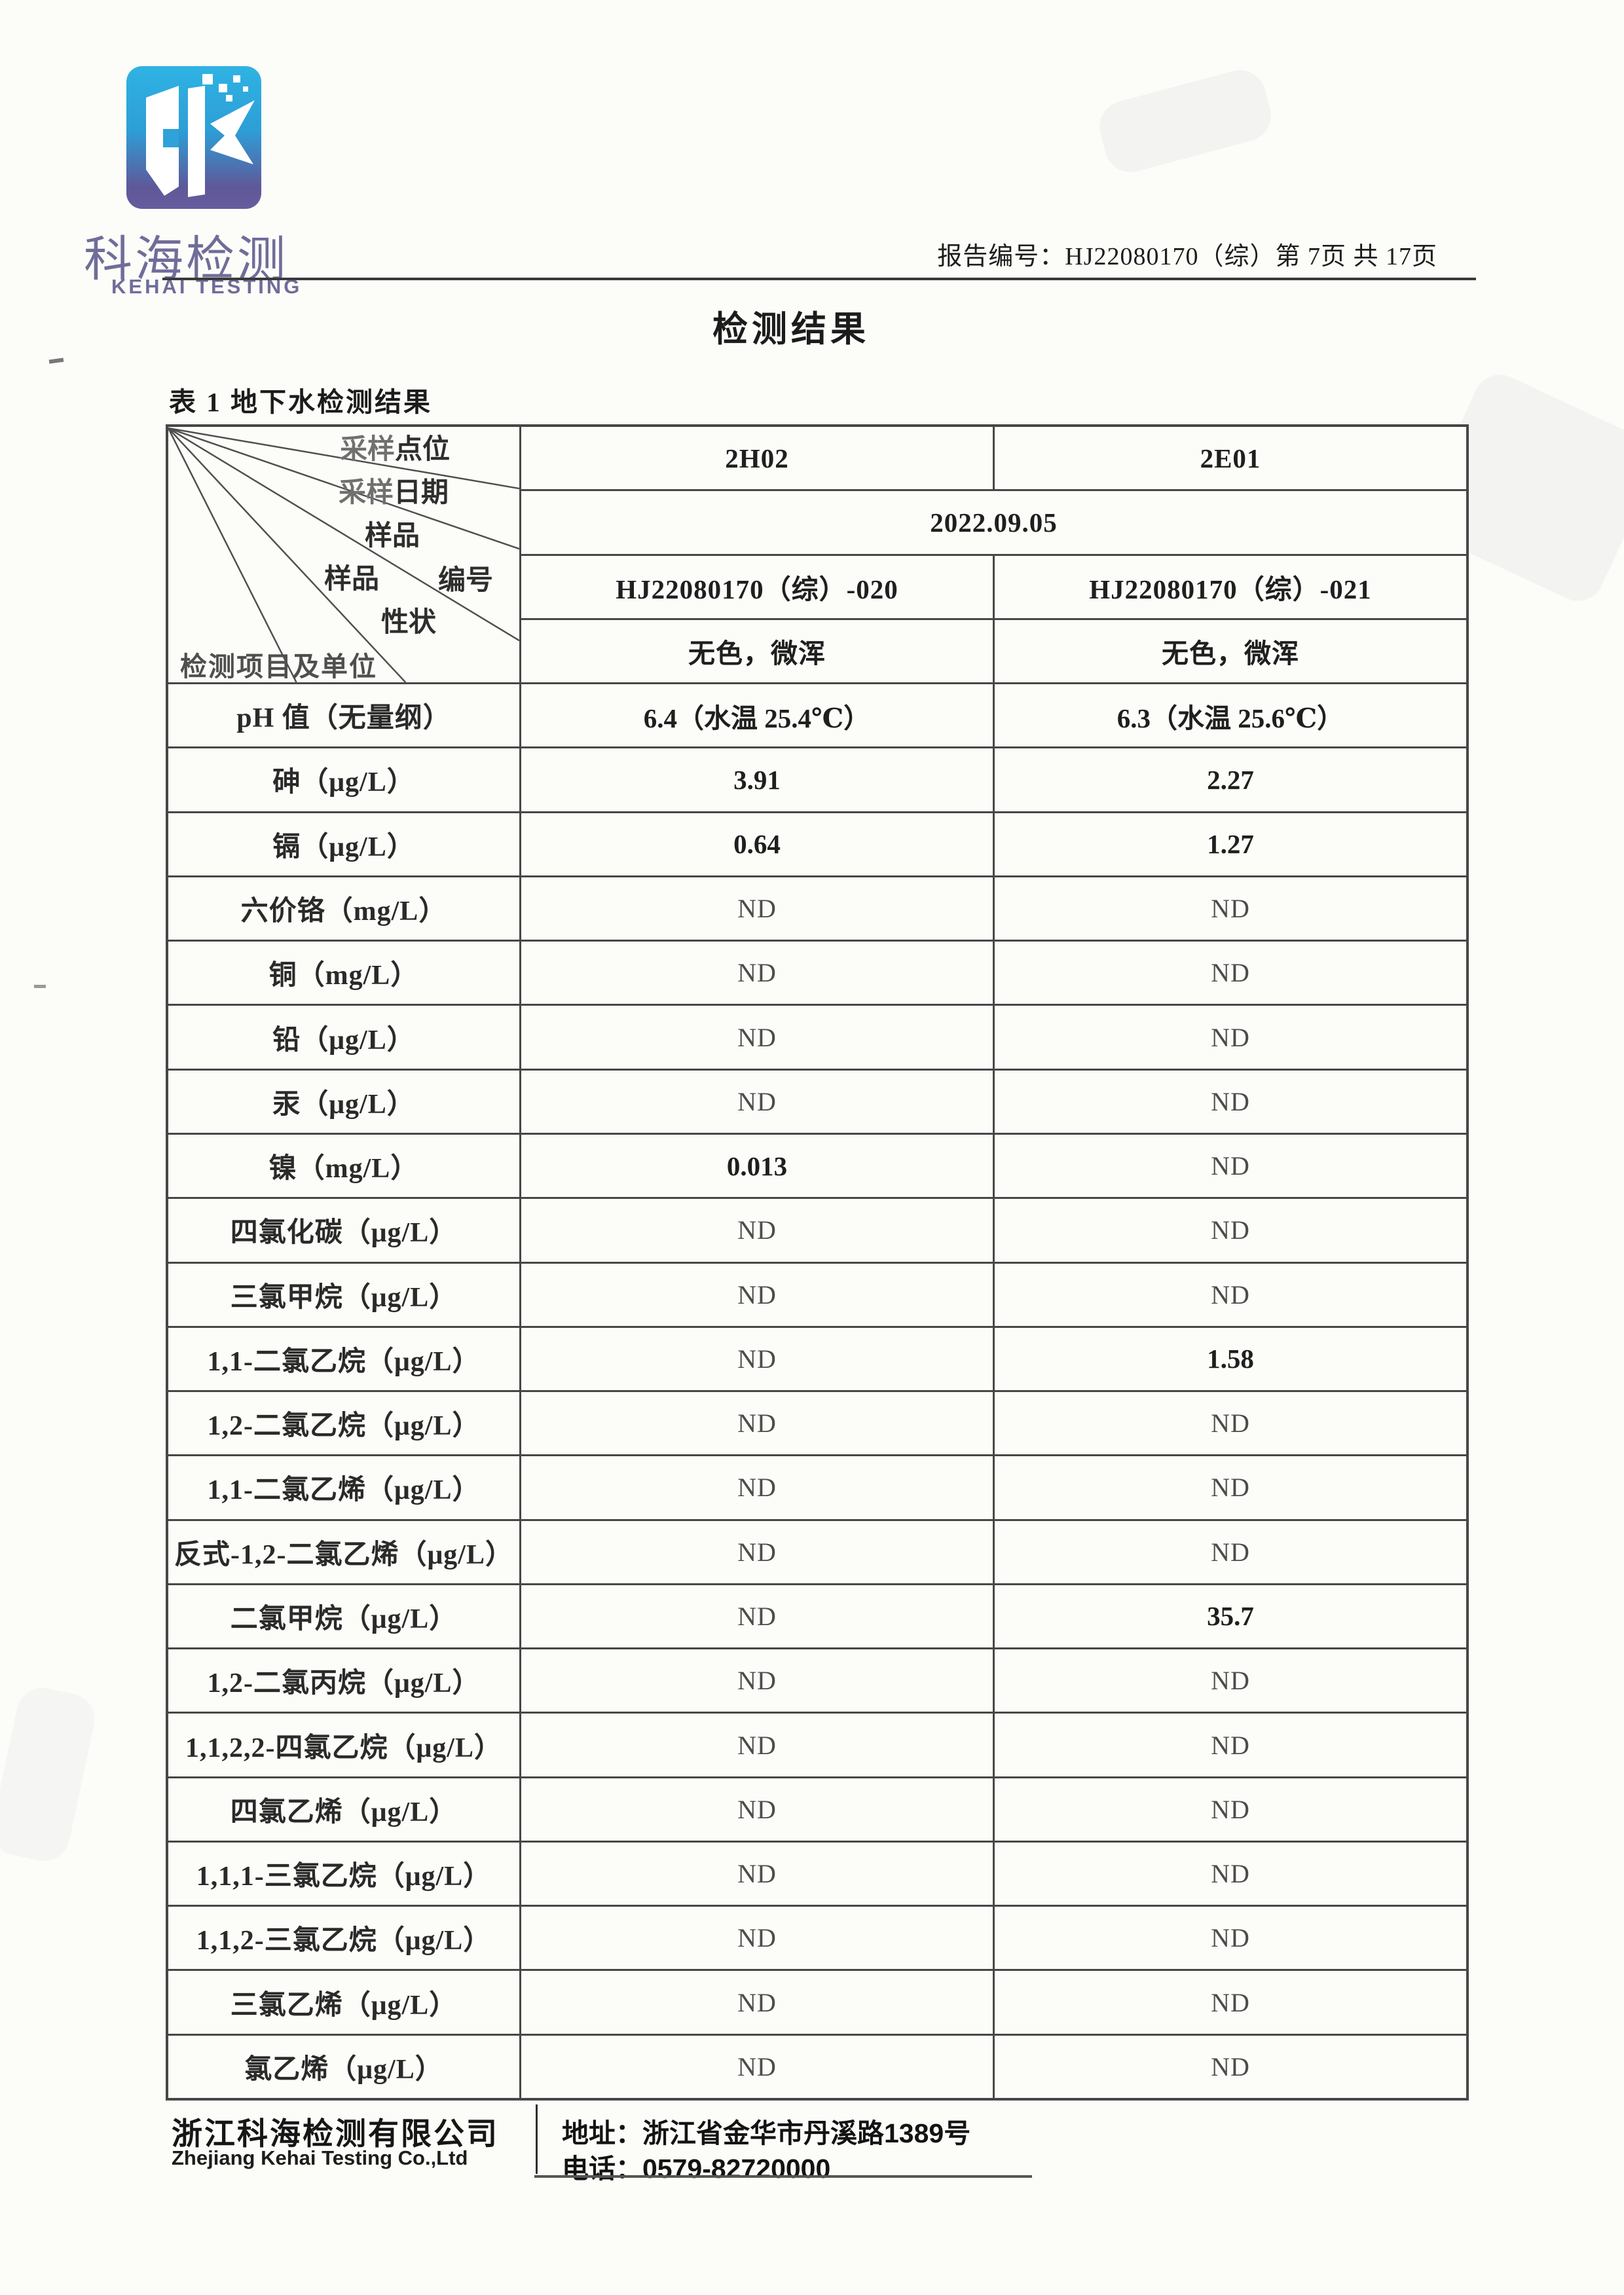 Image resolution: width=1624 pixels, height=2295 pixels. I want to click on corner-label-sample-prop-bottom: 性状, so click(409, 623).